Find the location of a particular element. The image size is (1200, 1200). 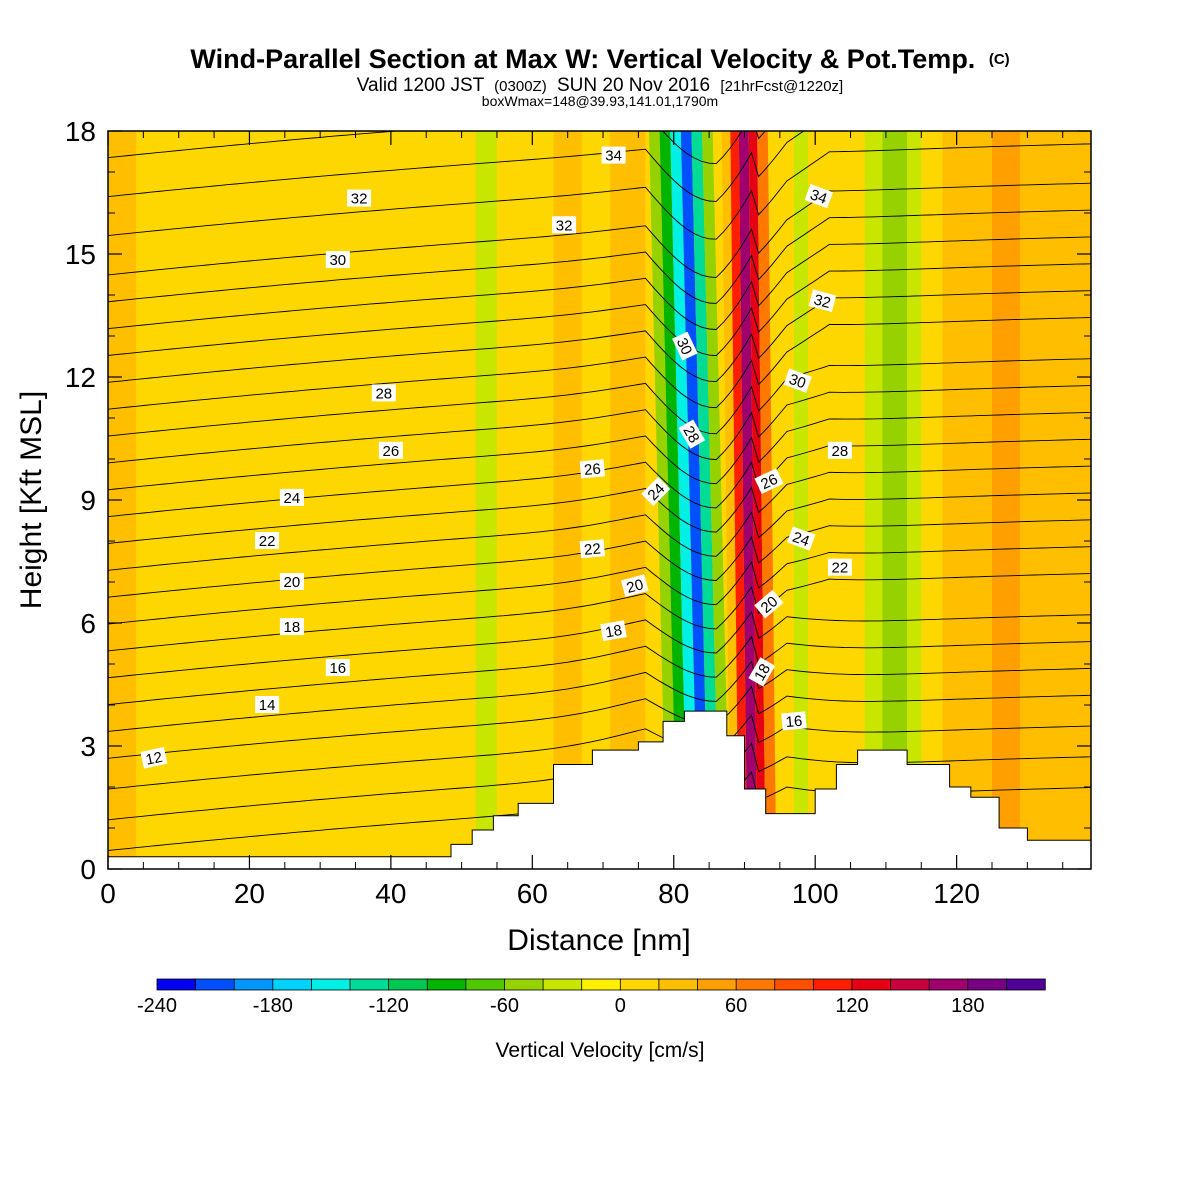

x-tick-label-60: 60 is located at coordinates (532, 893).